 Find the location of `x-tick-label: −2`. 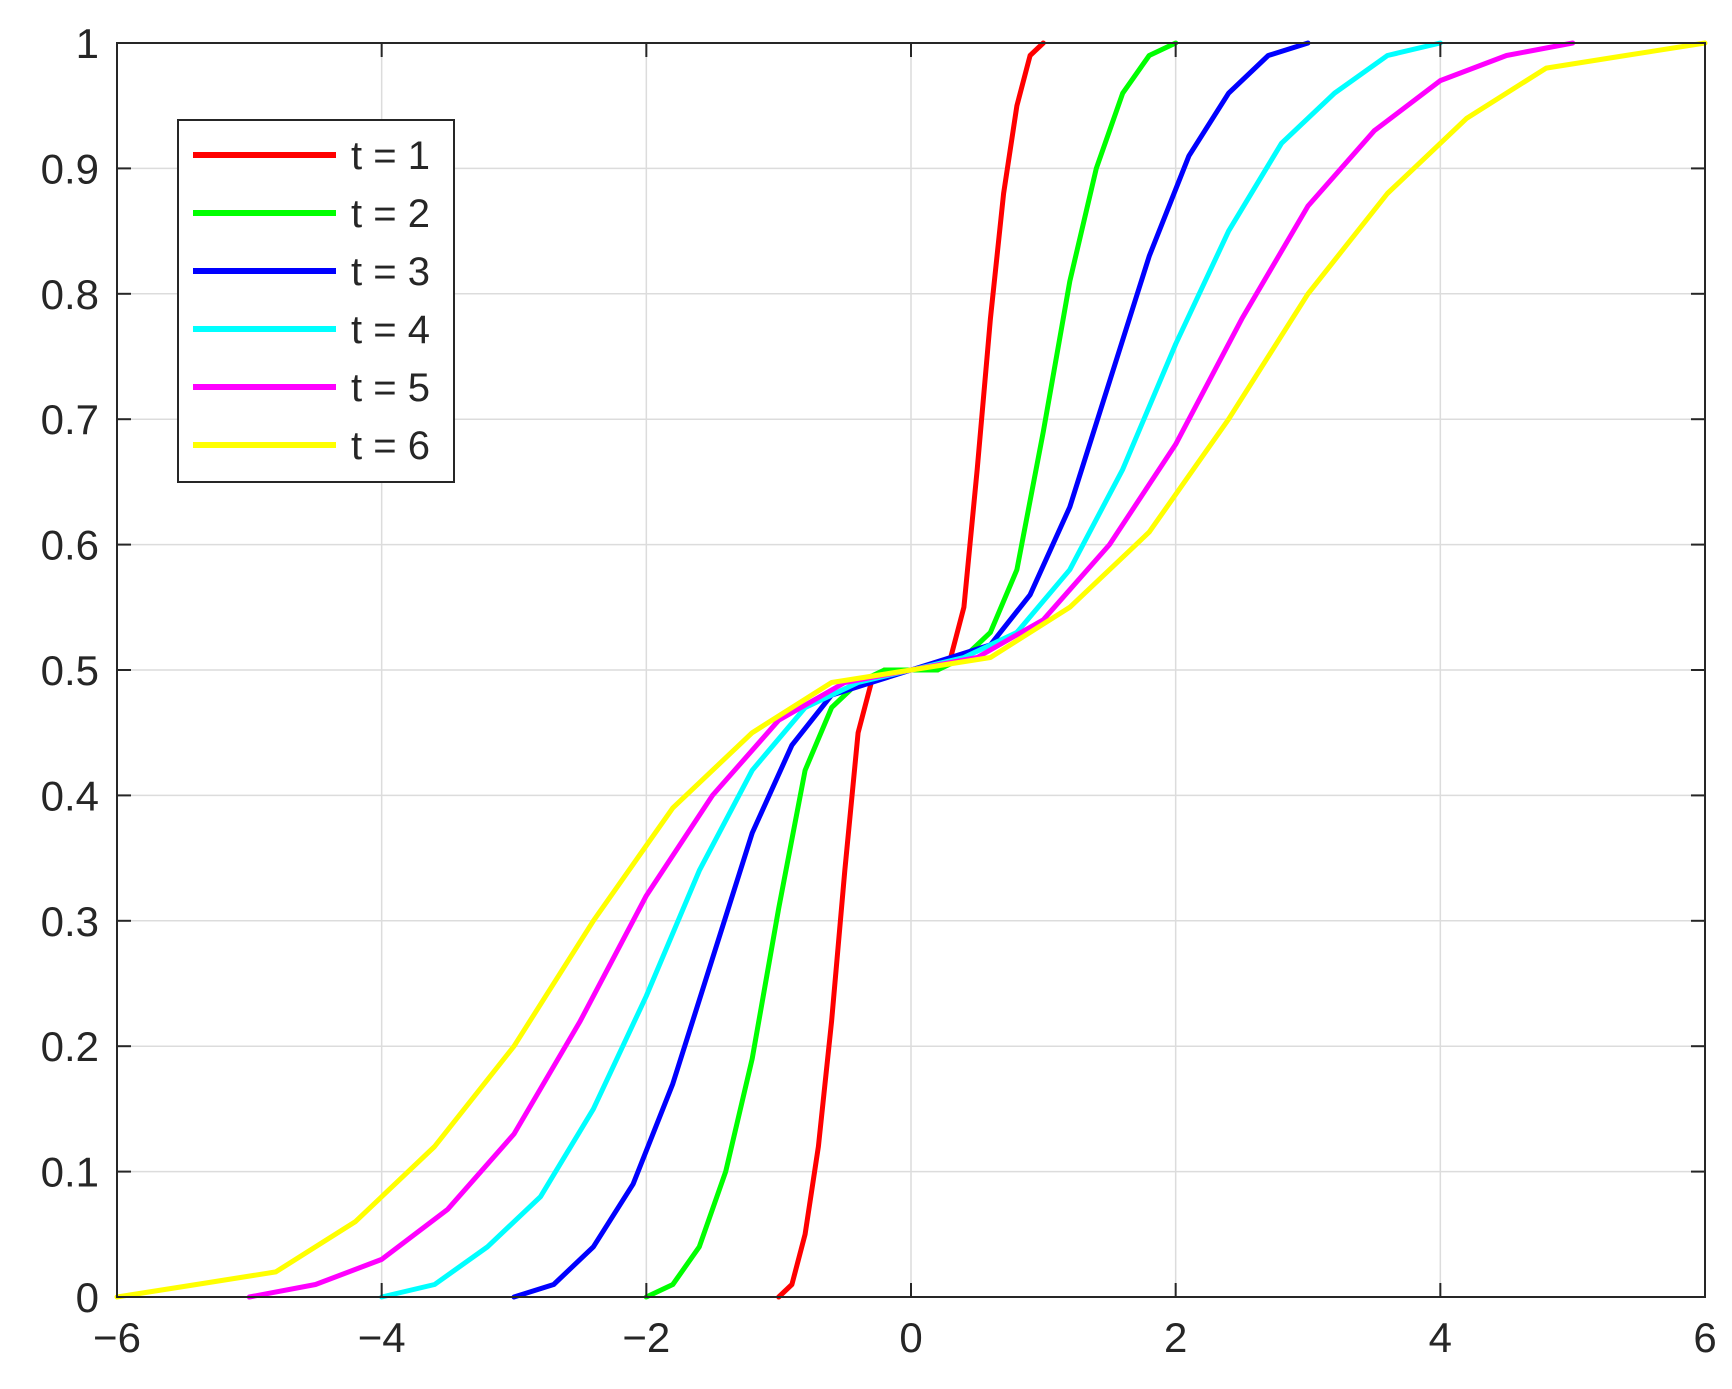

x-tick-label: −2 is located at coordinates (646, 1337).